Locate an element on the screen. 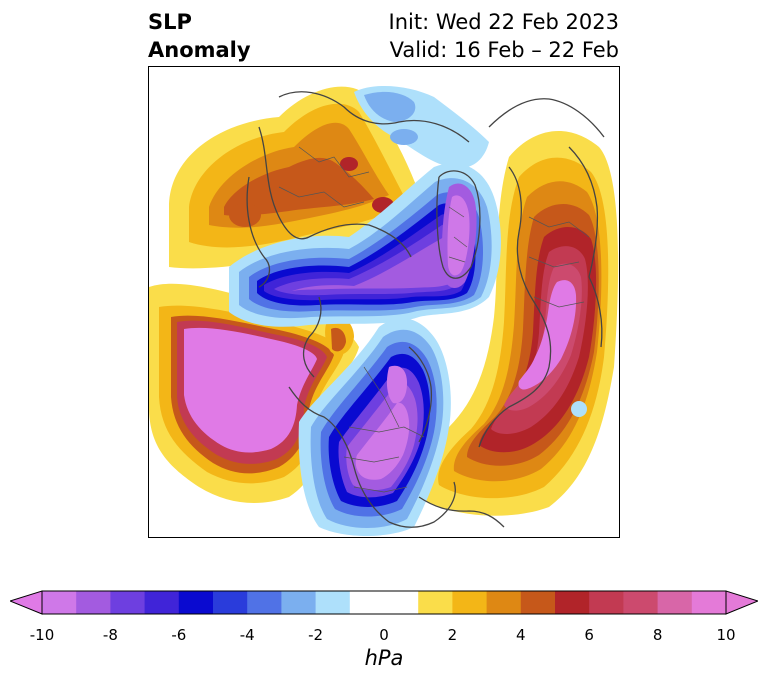  negative-anomaly-arctic is located at coordinates (421, 127).